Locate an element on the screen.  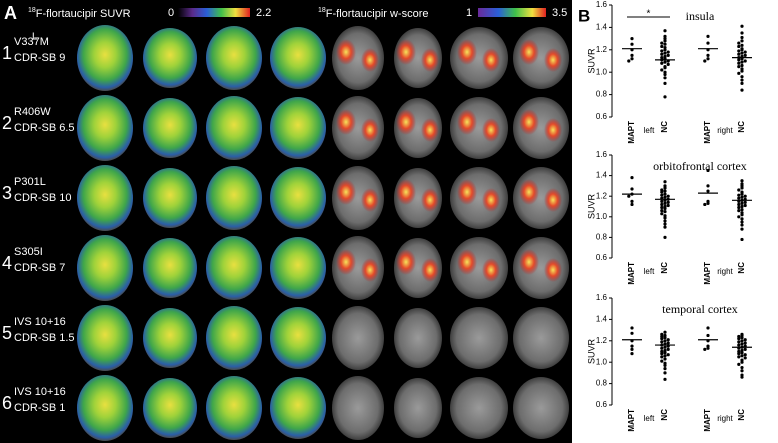
mutation: S305I is located at coordinates (28, 252).